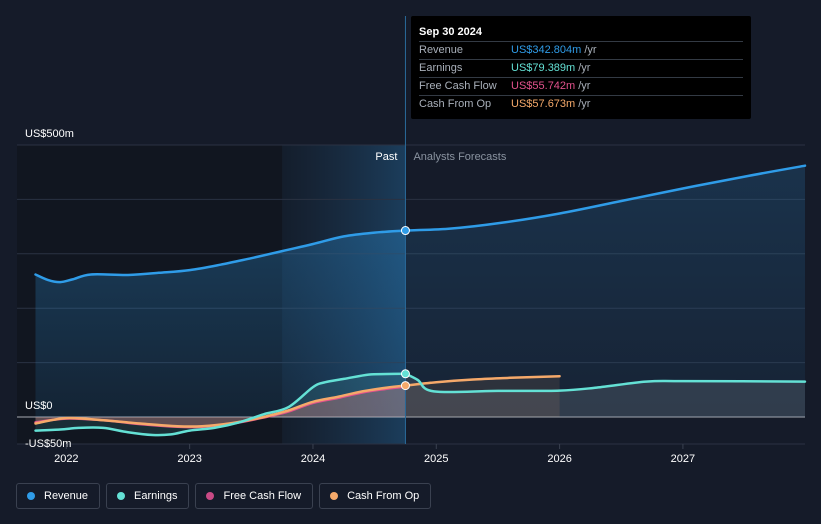 This screenshot has width=821, height=524. What do you see at coordinates (405, 231) in the screenshot?
I see `revenue-marker` at bounding box center [405, 231].